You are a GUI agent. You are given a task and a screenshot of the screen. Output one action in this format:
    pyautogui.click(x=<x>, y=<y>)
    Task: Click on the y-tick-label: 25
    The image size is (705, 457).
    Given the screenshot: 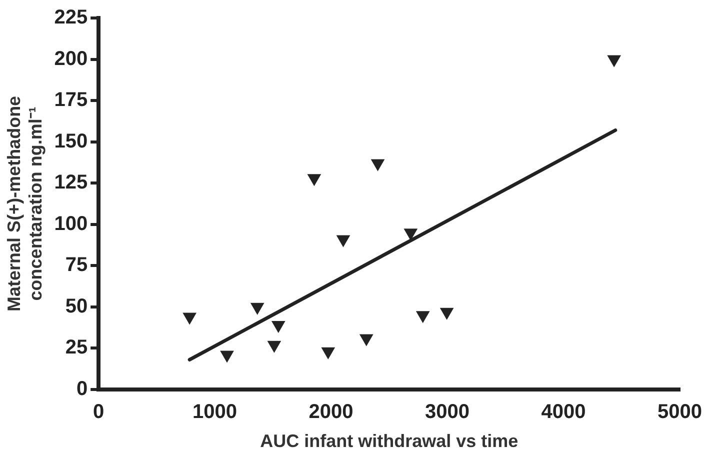 What is the action you would take?
    pyautogui.click(x=76, y=347)
    